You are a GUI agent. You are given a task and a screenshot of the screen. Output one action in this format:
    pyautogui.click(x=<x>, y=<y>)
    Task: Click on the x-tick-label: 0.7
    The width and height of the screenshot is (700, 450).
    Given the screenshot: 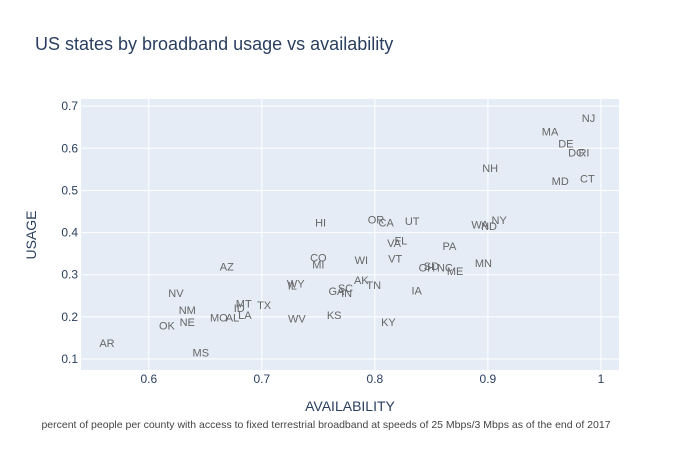 What is the action you would take?
    pyautogui.click(x=261, y=379)
    